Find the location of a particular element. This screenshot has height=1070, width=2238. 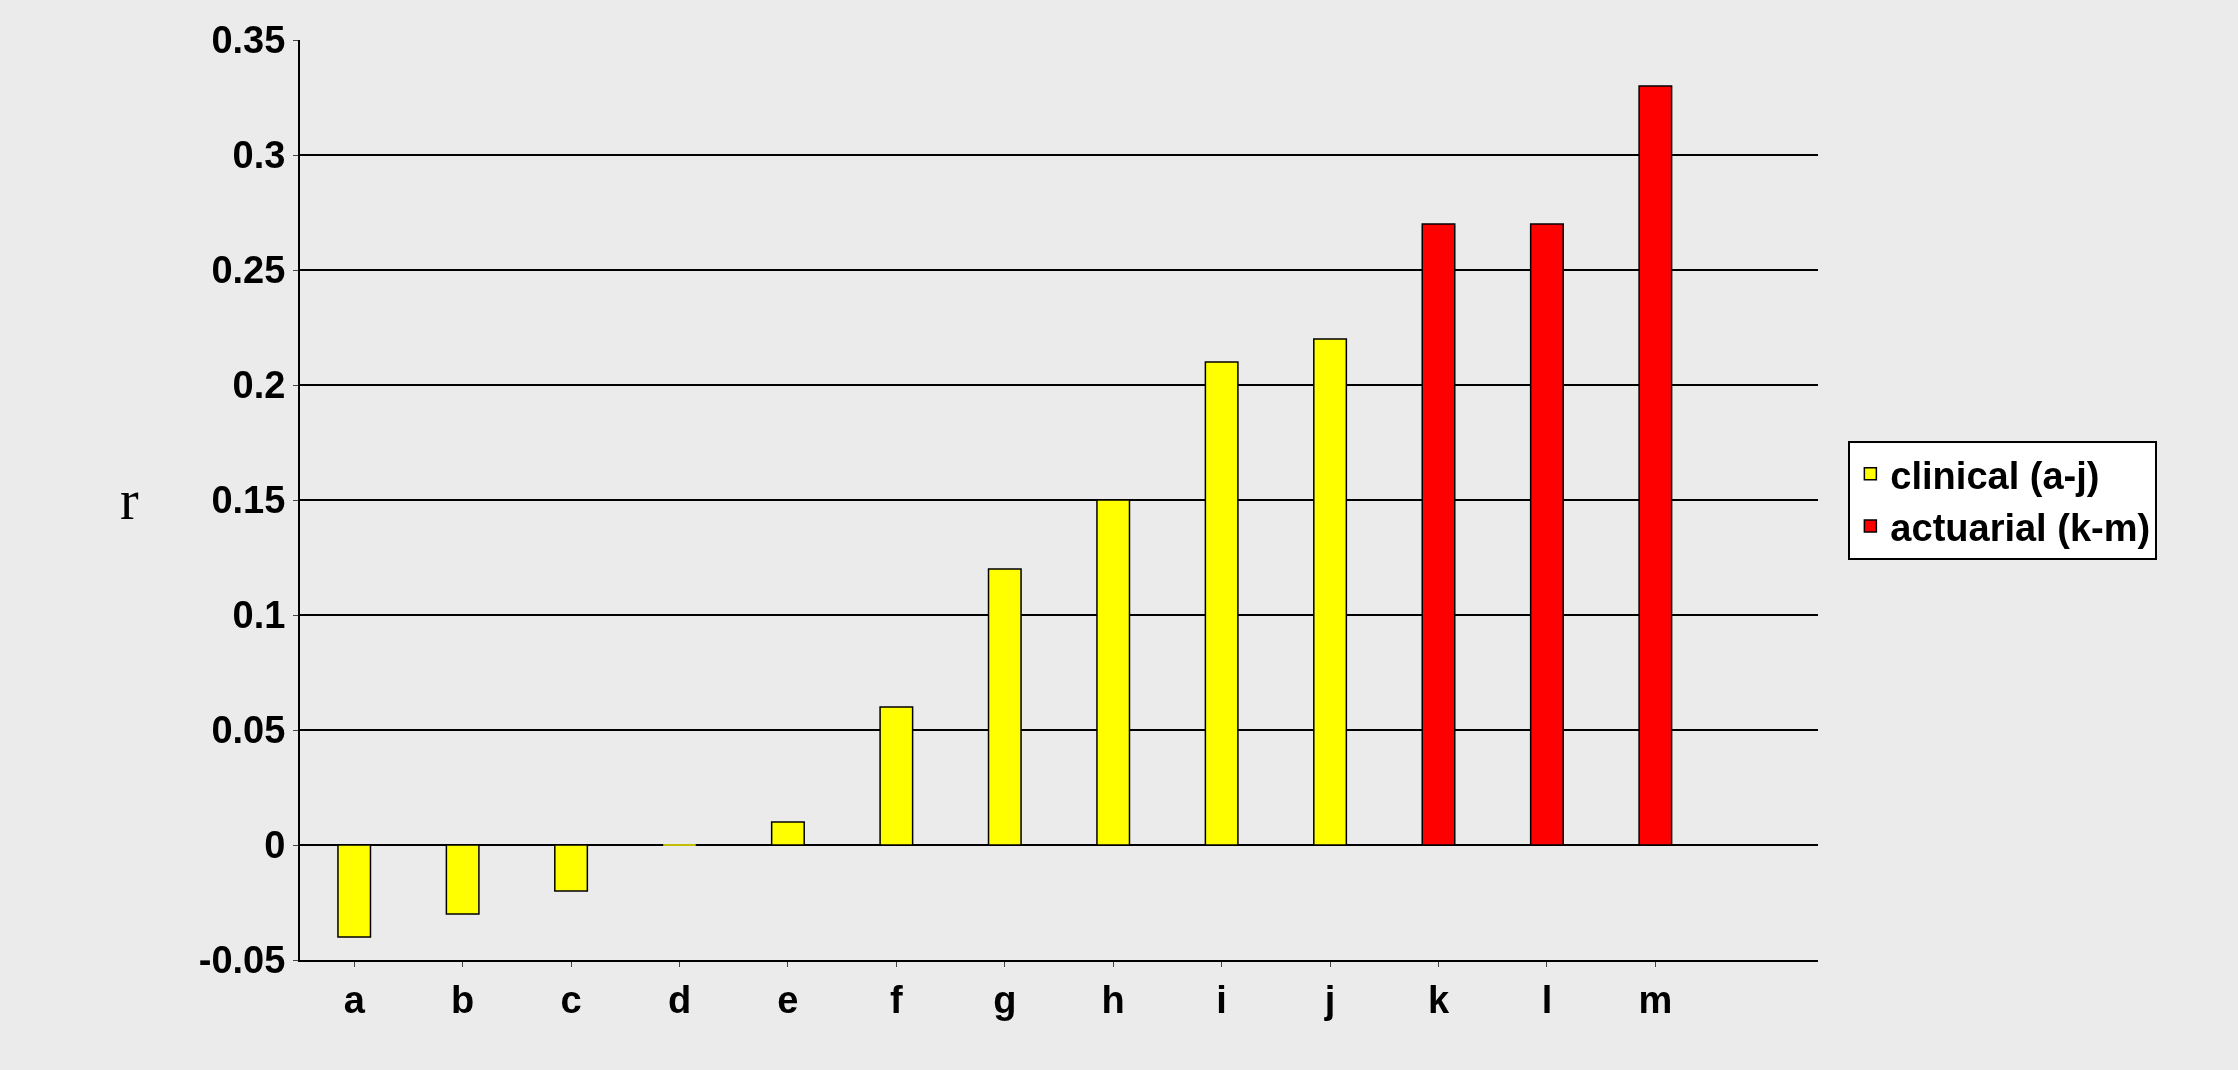

y-tick-label: 0.2 is located at coordinates (259, 385).